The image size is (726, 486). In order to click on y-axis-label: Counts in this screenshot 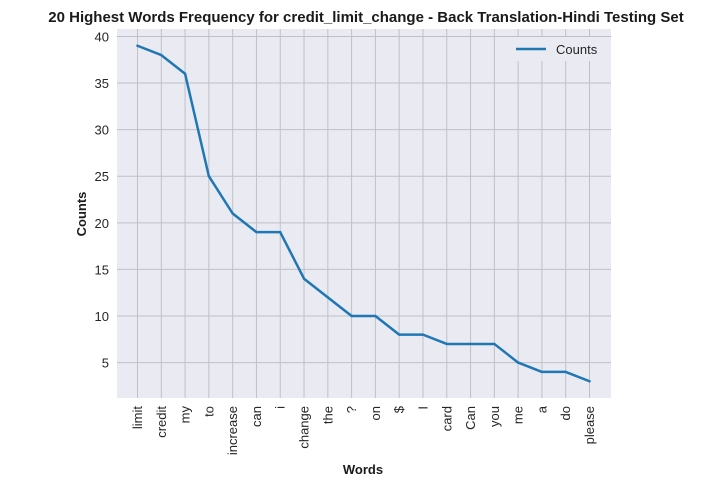, I will do `click(81, 214)`.